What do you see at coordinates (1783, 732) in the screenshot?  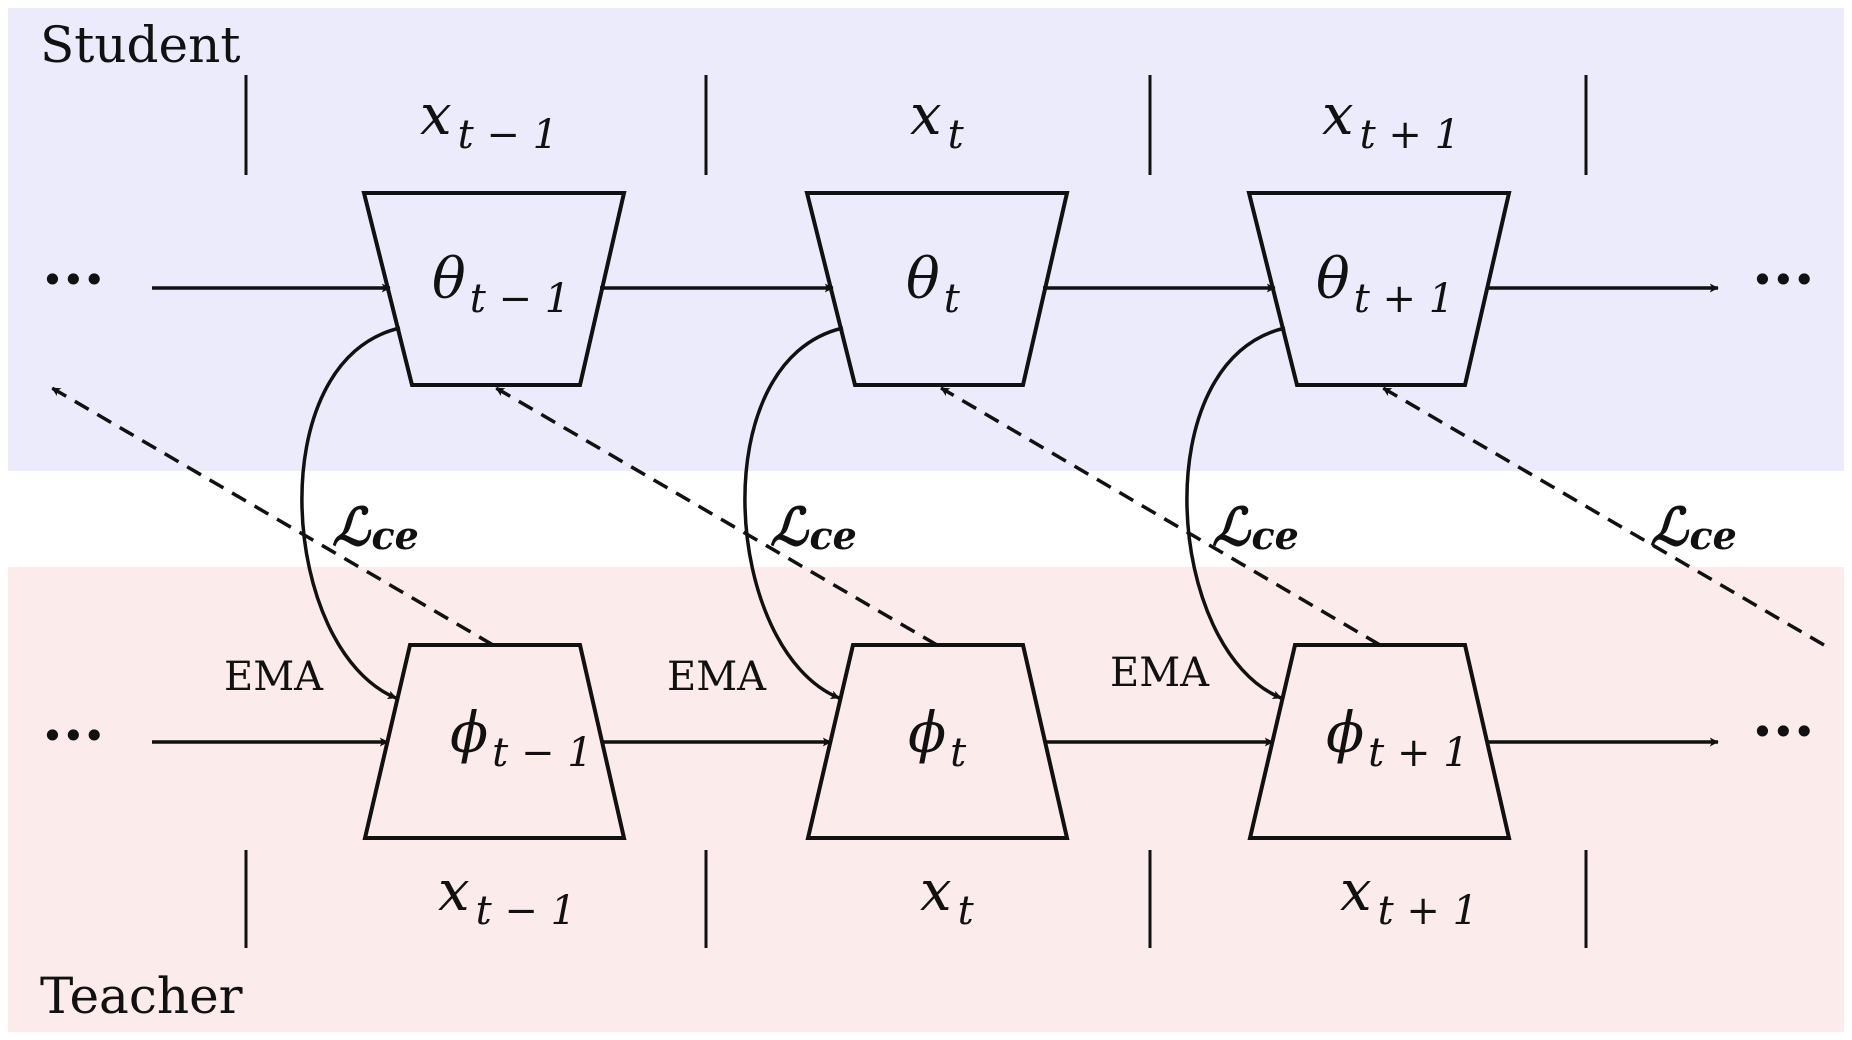 I see `teacher-ellipsis-right: ···` at bounding box center [1783, 732].